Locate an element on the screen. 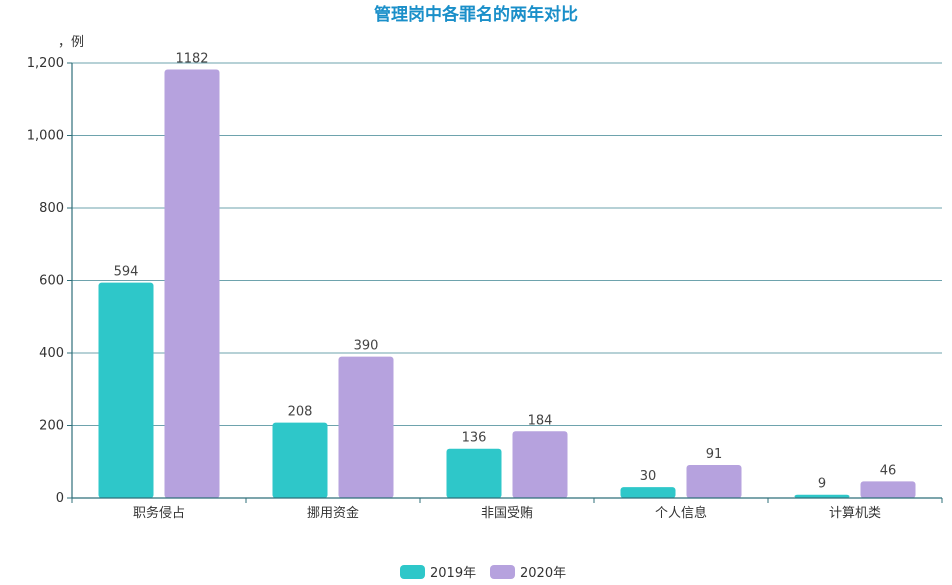 The image size is (952, 585). y-tick-label: 1,200 is located at coordinates (45, 63).